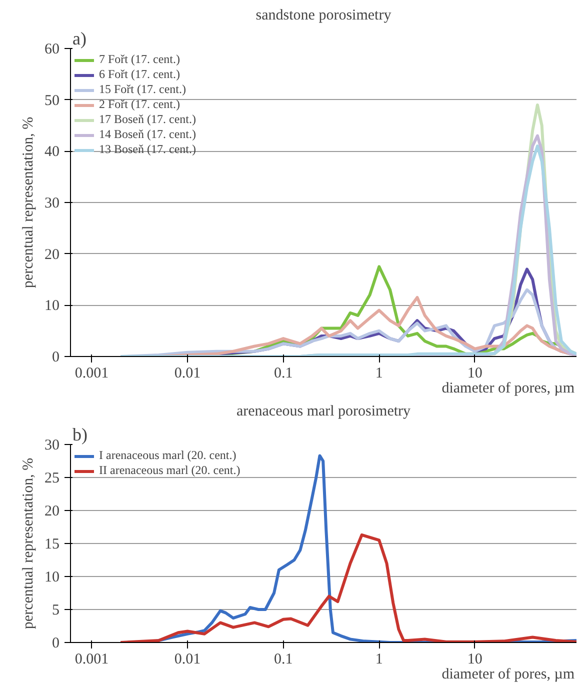 This screenshot has width=580, height=686. Describe the element at coordinates (147, 134) in the screenshot. I see `legend-label: 14 Boseň (17. cent.)` at that location.